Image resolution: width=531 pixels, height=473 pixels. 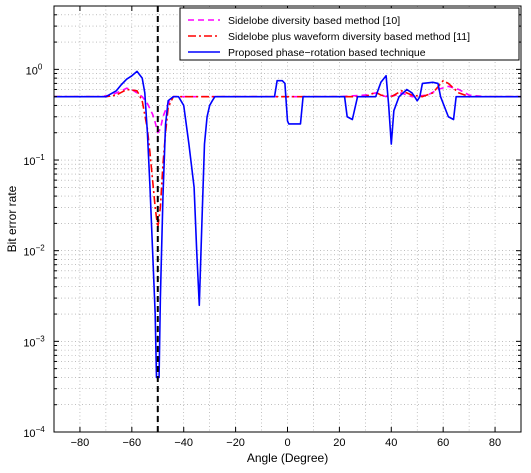 I want to click on x-tick-label: −60, so click(x=131, y=443).